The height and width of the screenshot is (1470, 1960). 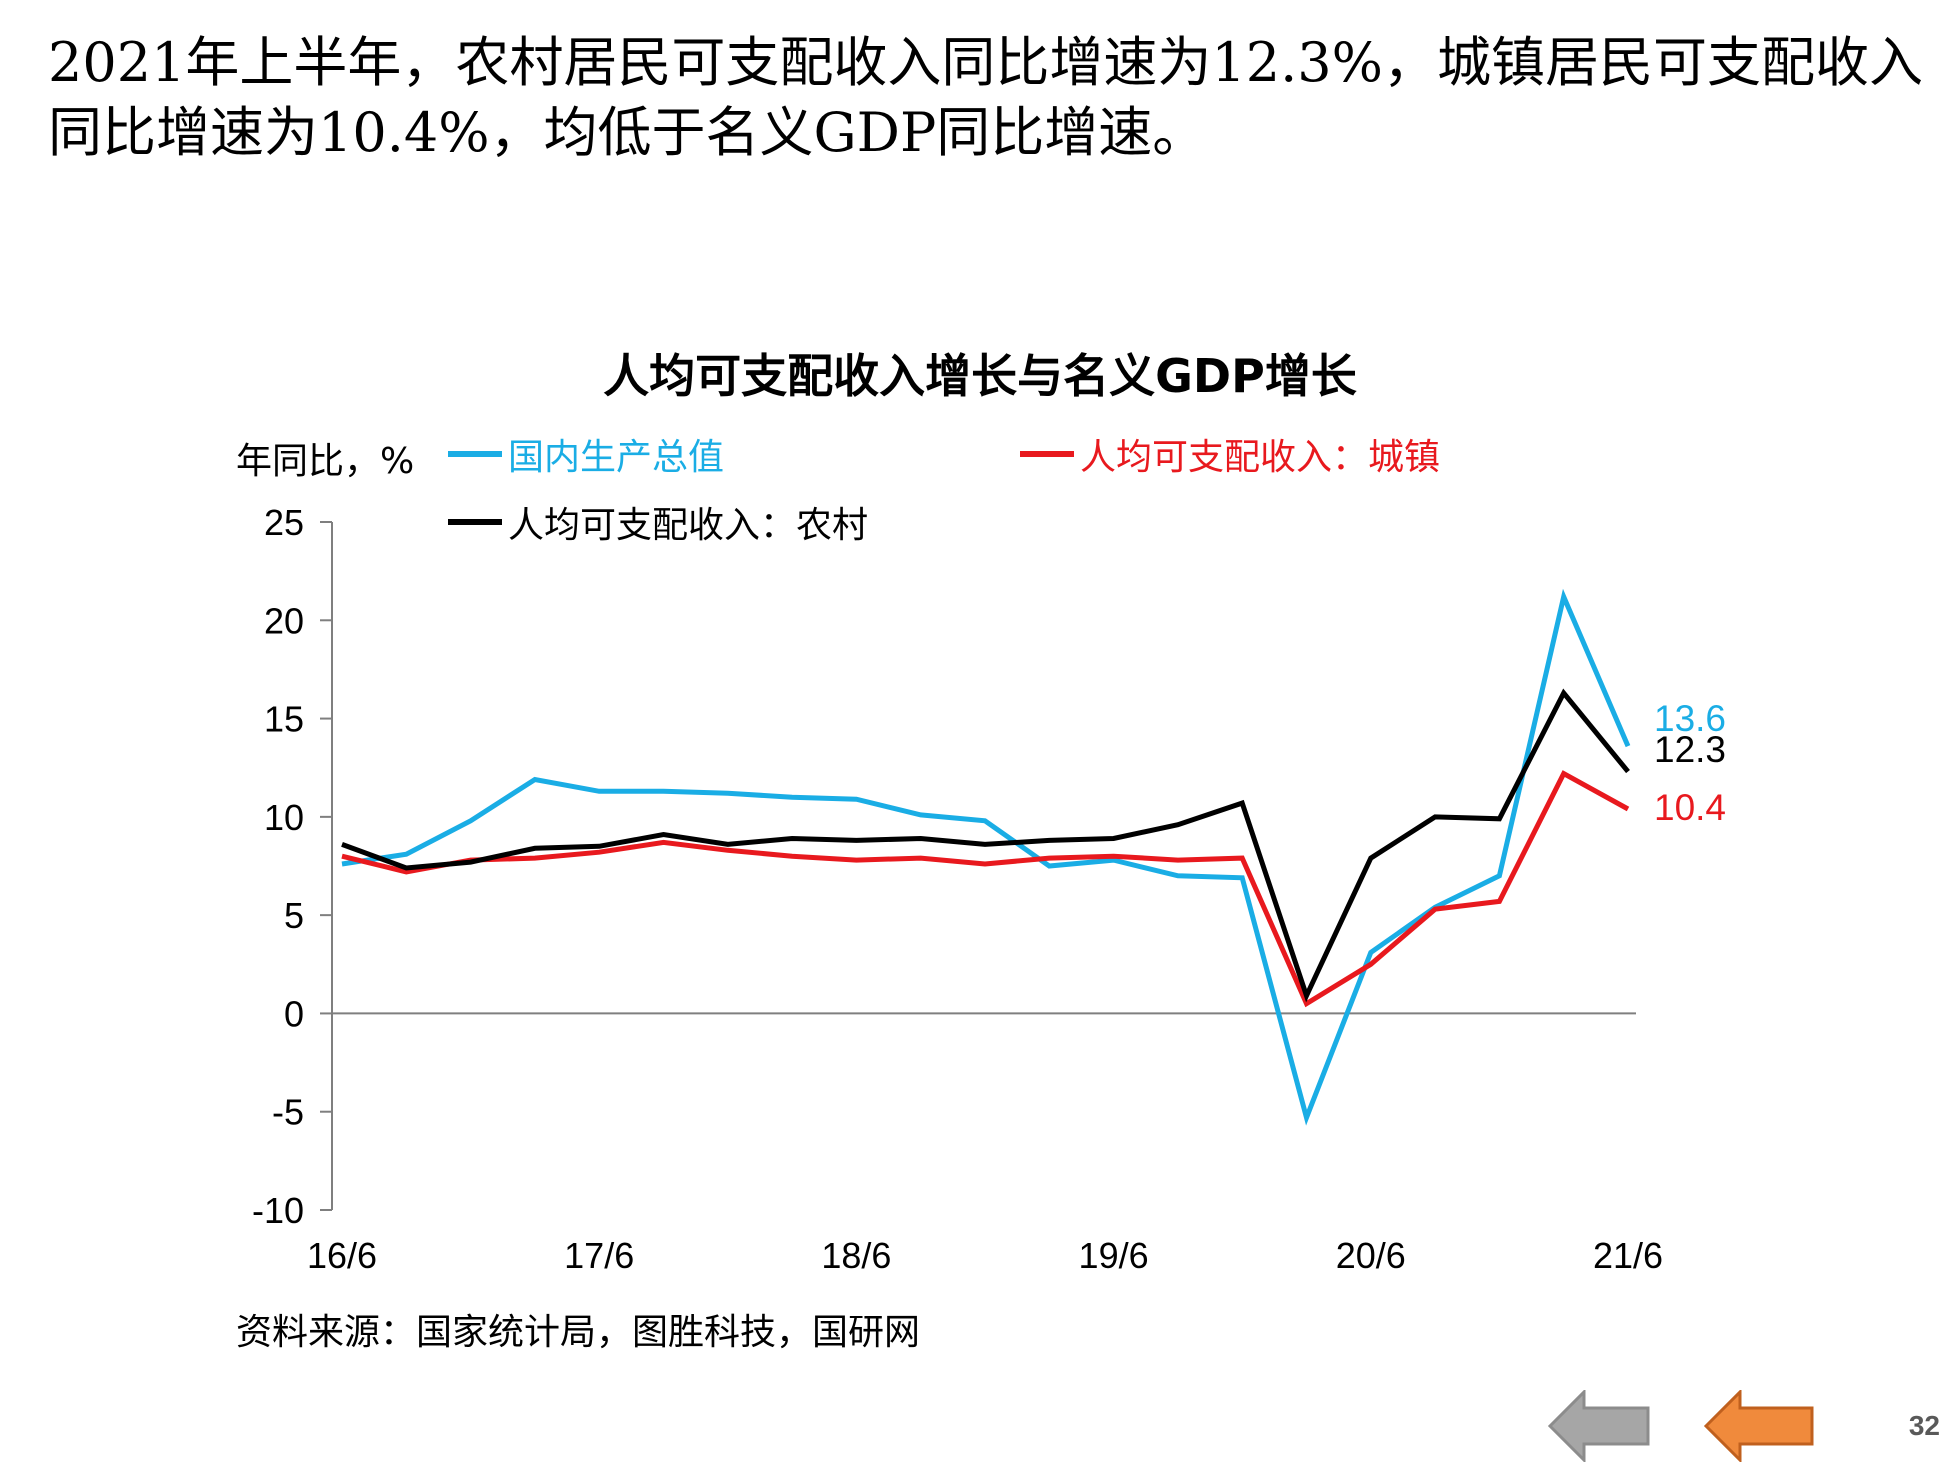 I want to click on prev-page-button, so click(x=1600, y=1426).